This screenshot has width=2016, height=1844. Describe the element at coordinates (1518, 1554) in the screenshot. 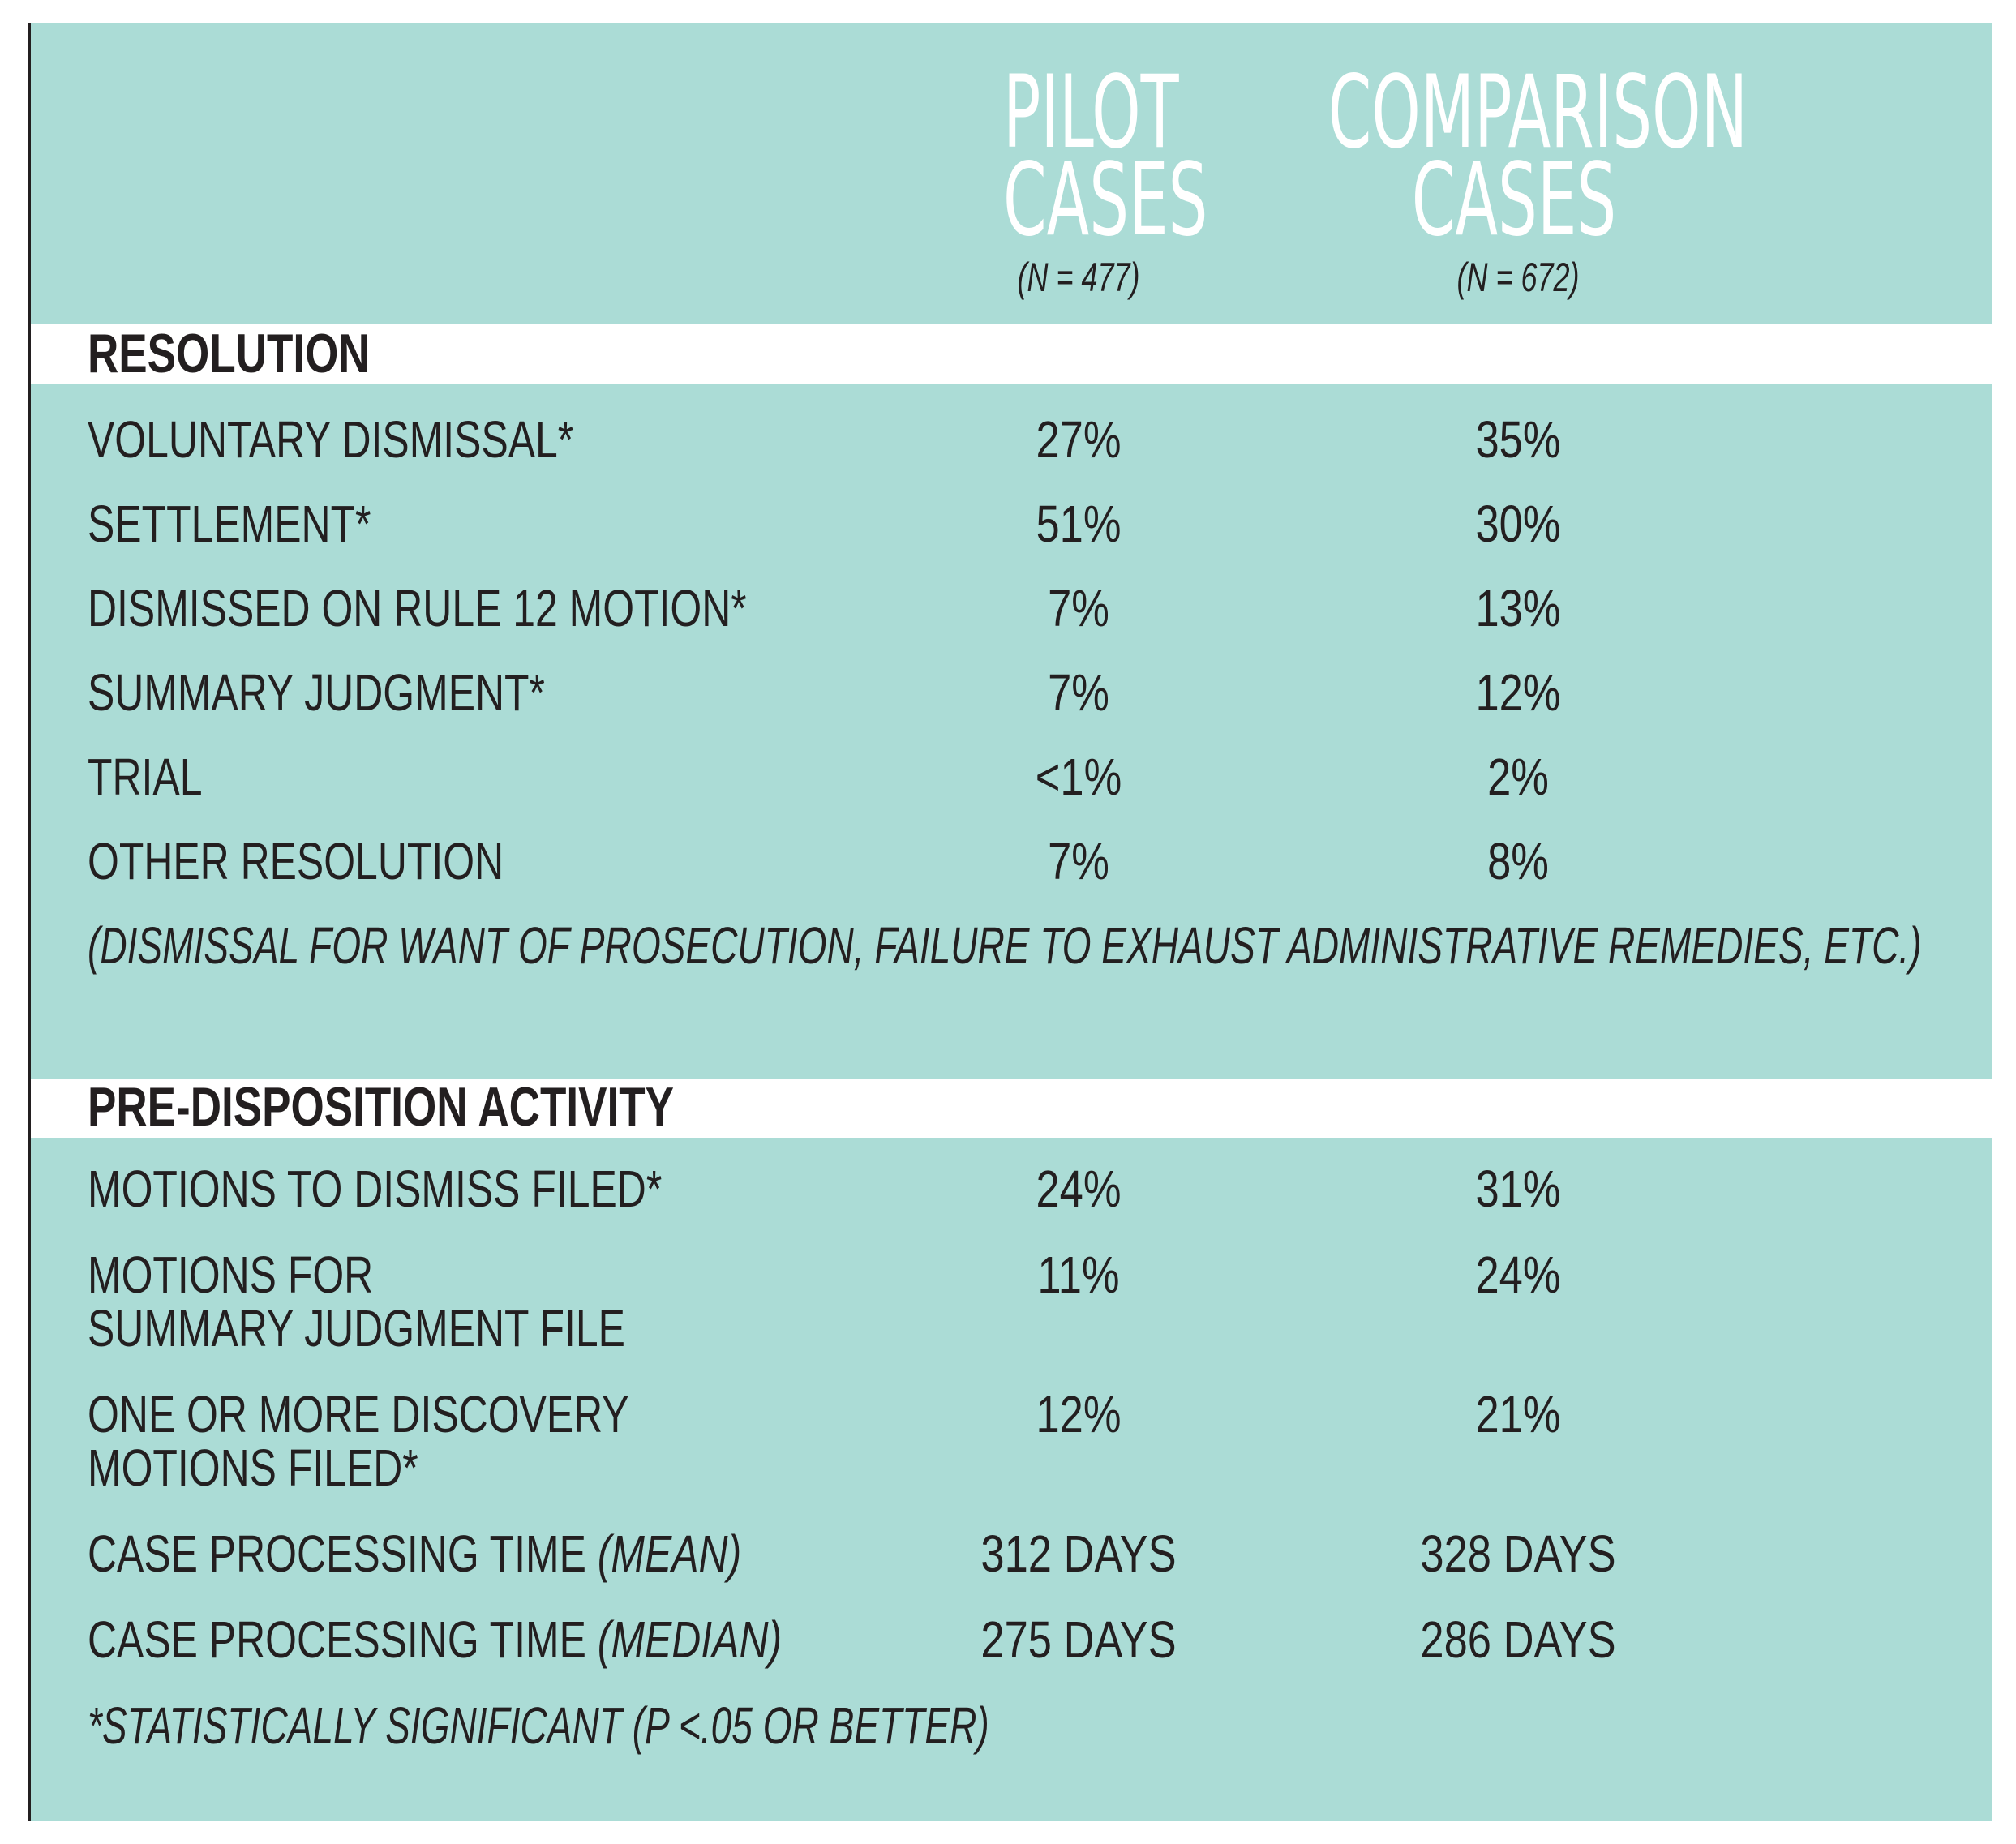

I see `comparison-value: 328 DAYS` at that location.